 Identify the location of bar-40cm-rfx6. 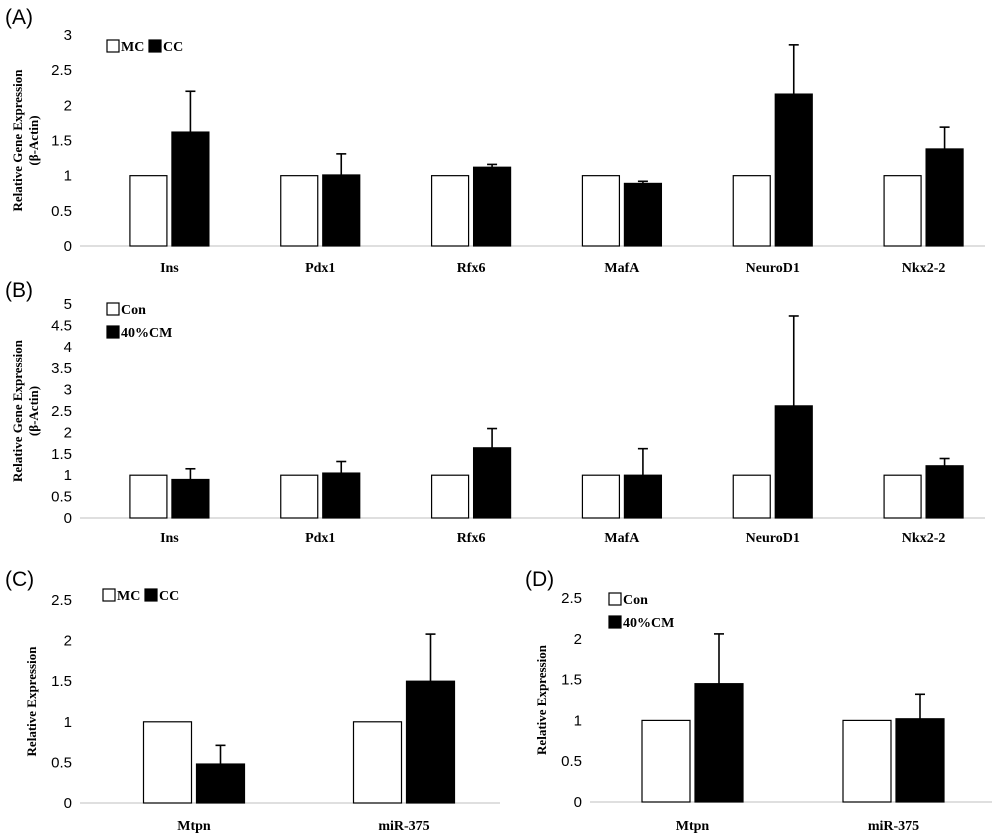
(492, 483).